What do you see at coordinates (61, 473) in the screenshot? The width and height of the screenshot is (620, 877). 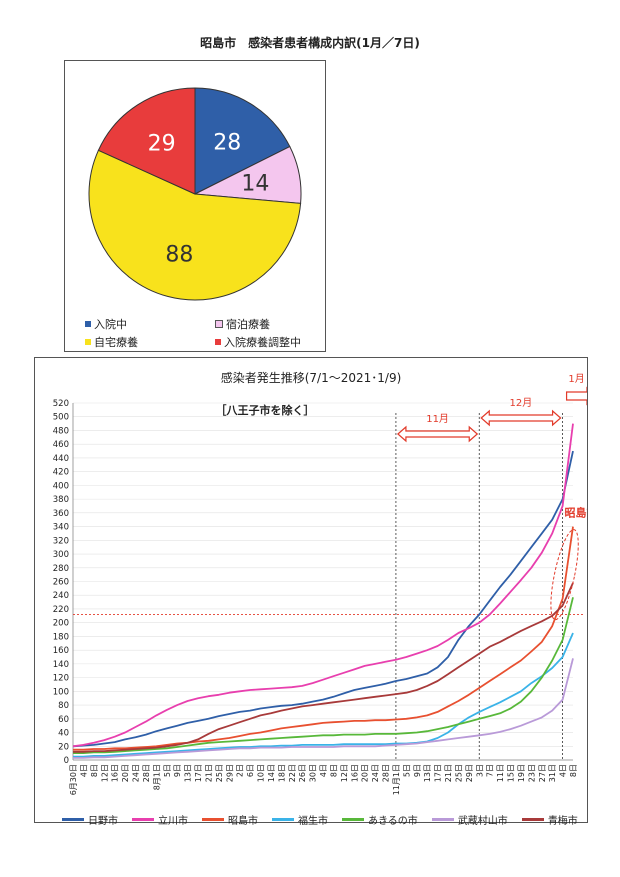 I see `y-tick-label: 420` at bounding box center [61, 473].